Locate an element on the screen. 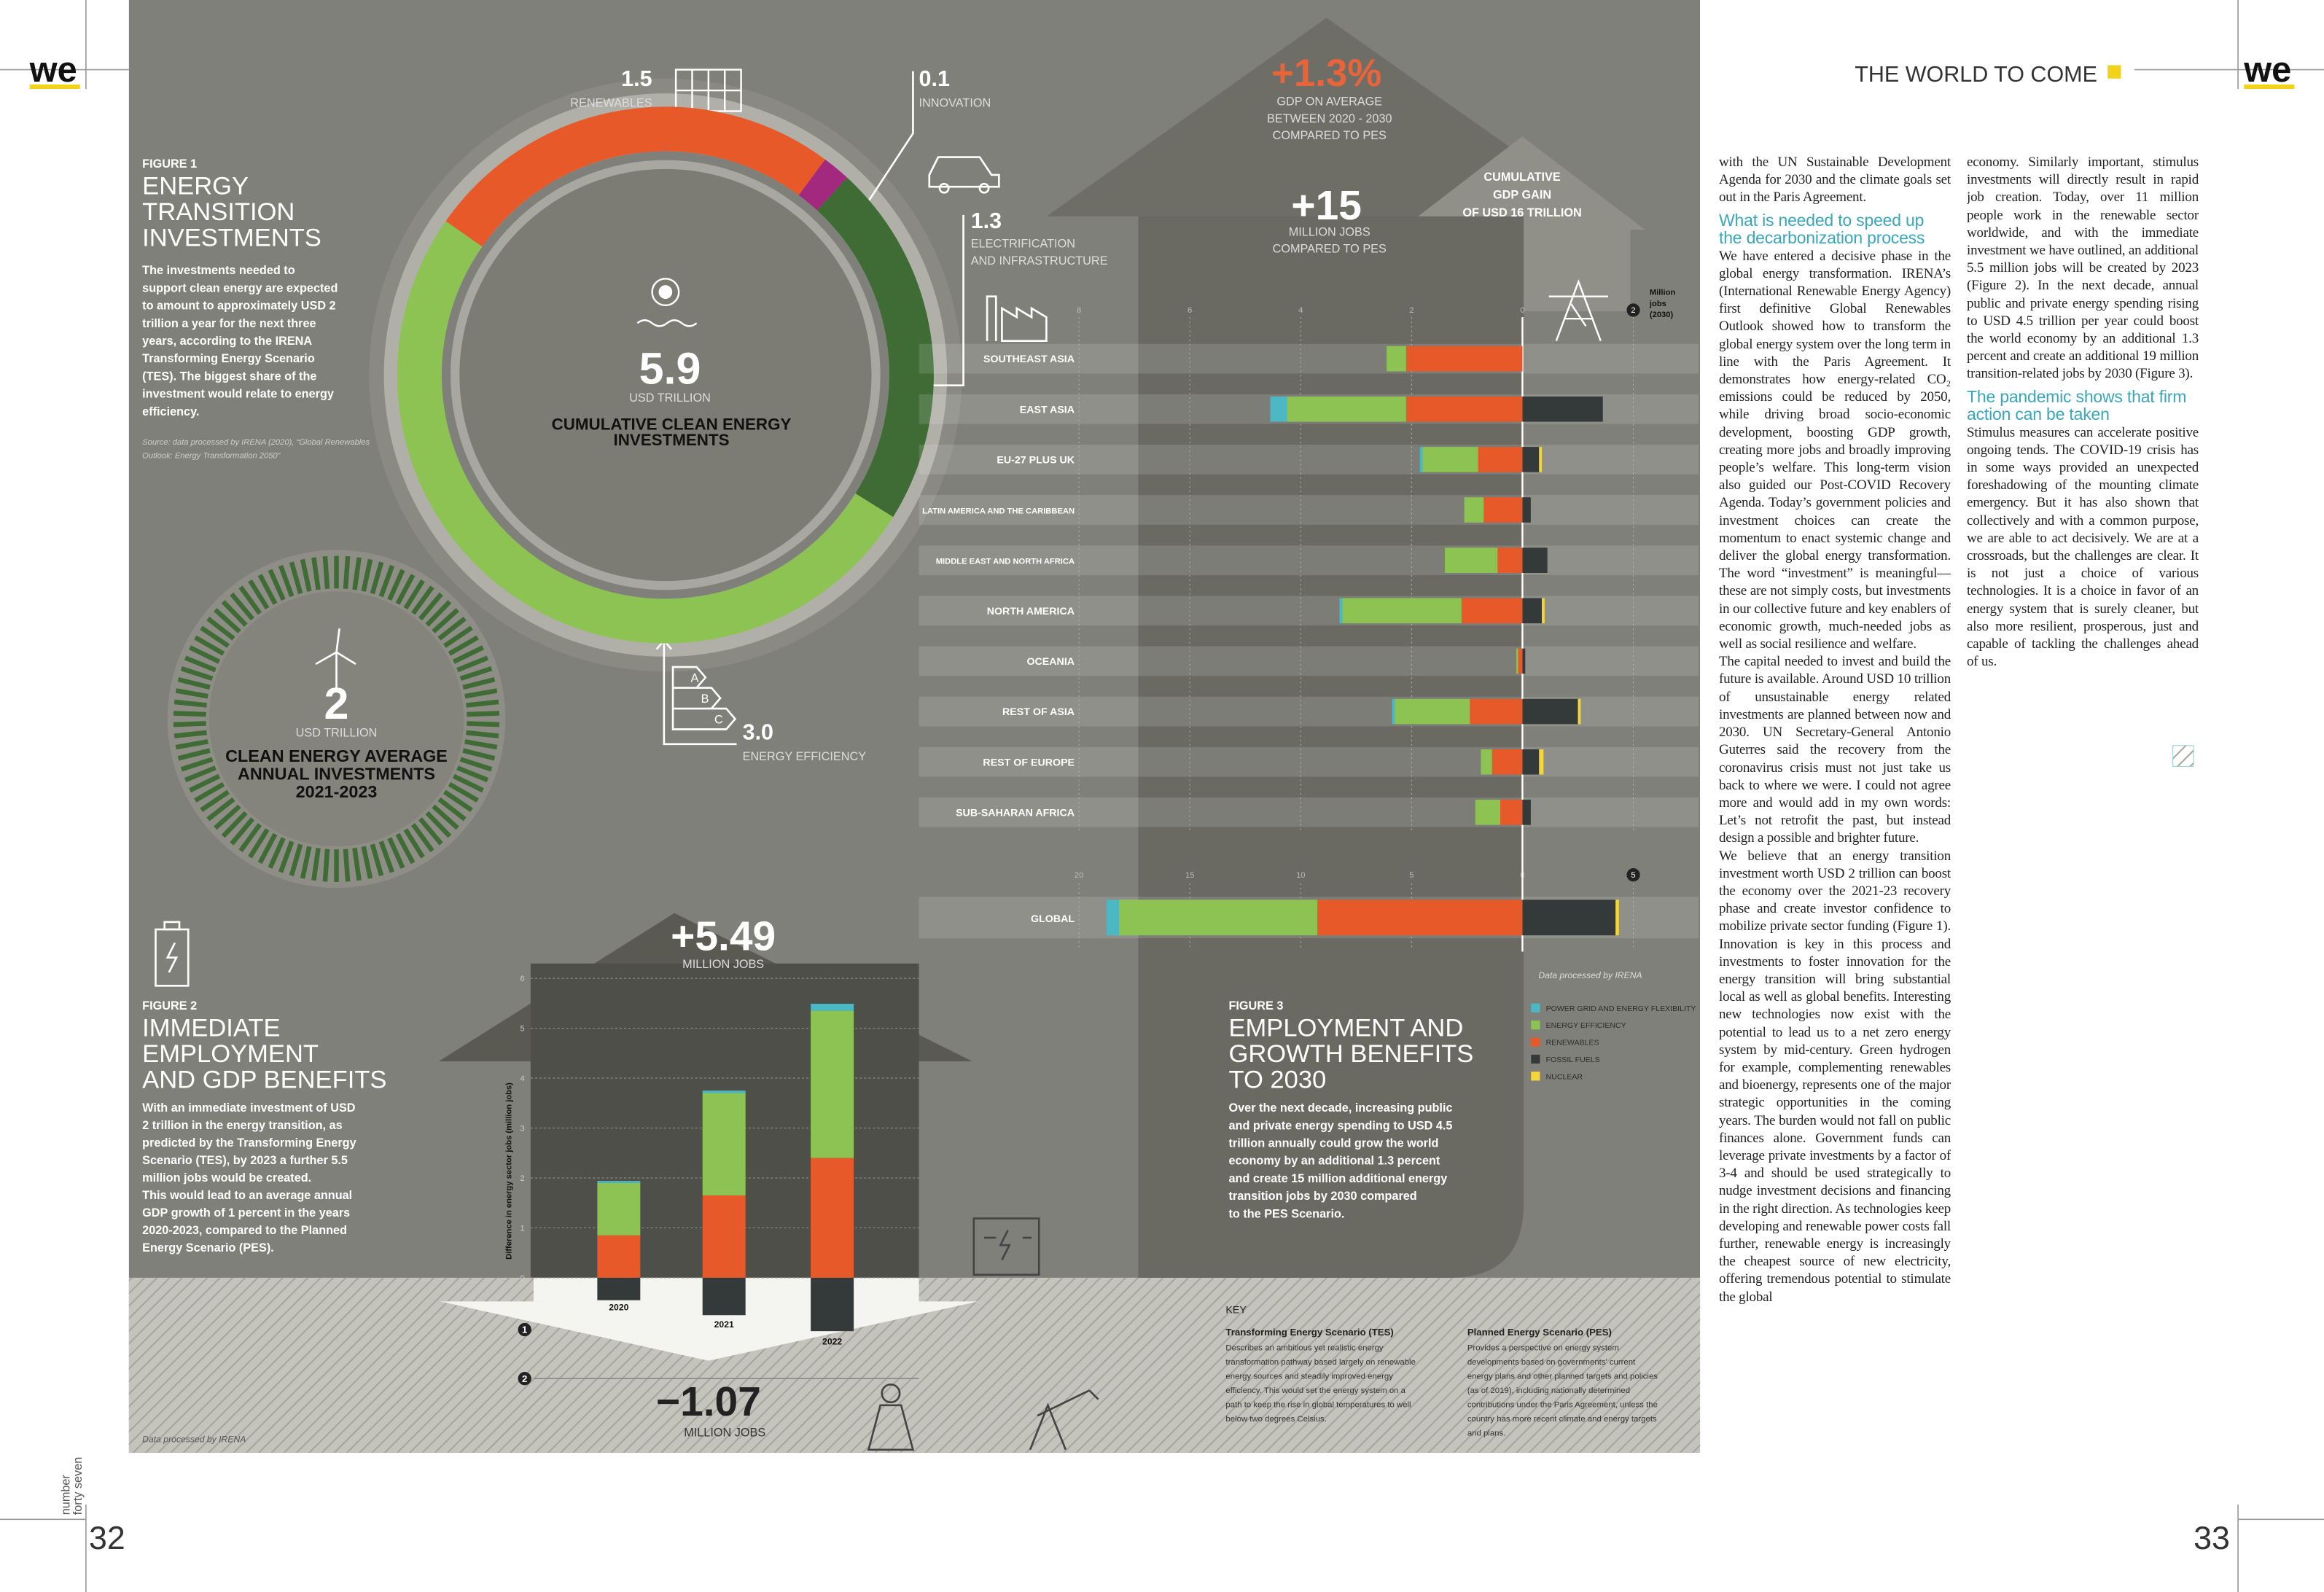 Image resolution: width=2324 pixels, height=1592 pixels. total-unit: USD TRILLION is located at coordinates (670, 398).